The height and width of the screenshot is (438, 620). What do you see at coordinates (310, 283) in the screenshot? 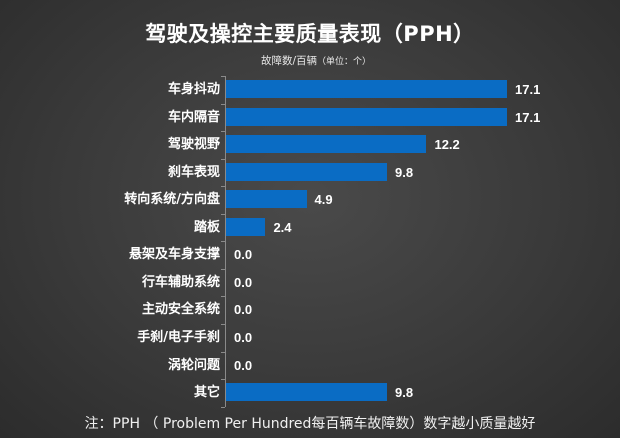
I see `bar-row: 行车辅助系统 0.0` at bounding box center [310, 283].